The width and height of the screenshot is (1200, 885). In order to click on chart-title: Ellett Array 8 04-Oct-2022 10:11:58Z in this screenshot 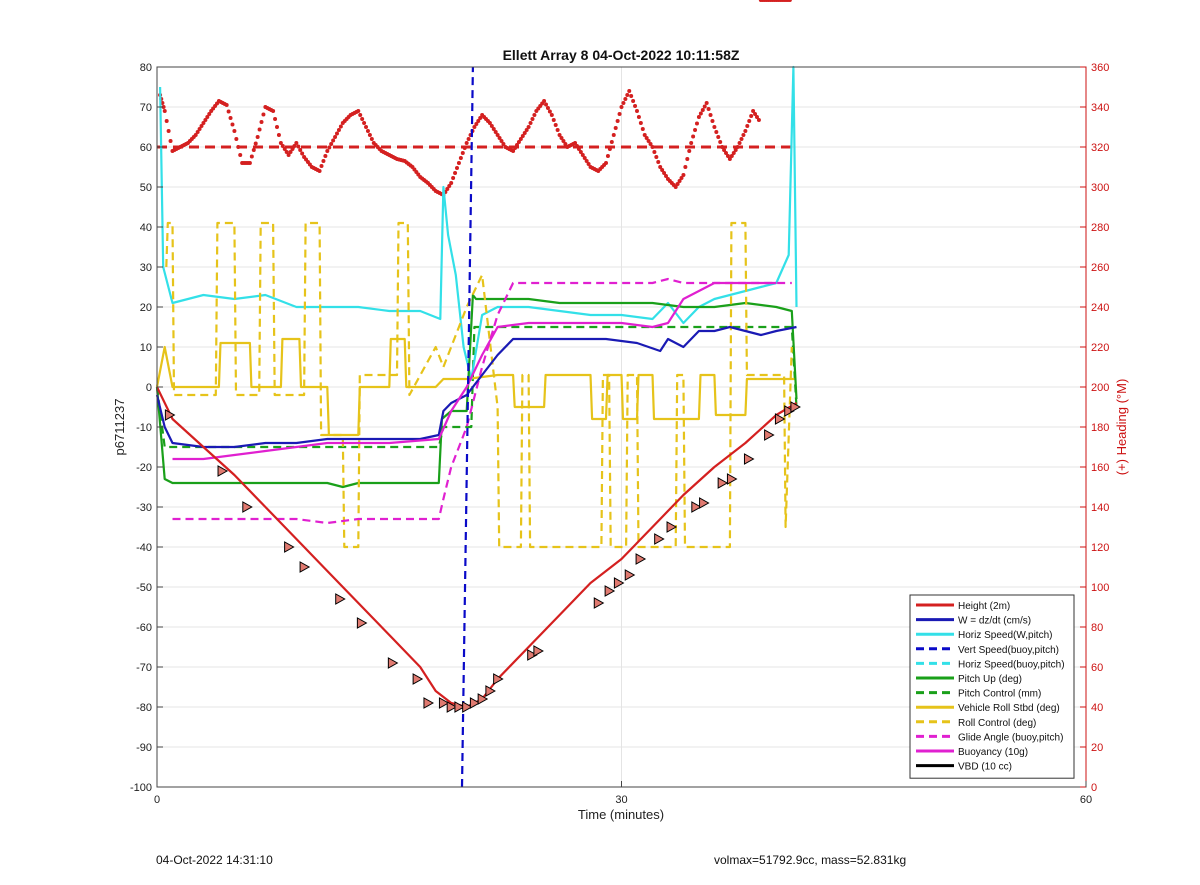, I will do `click(621, 55)`.